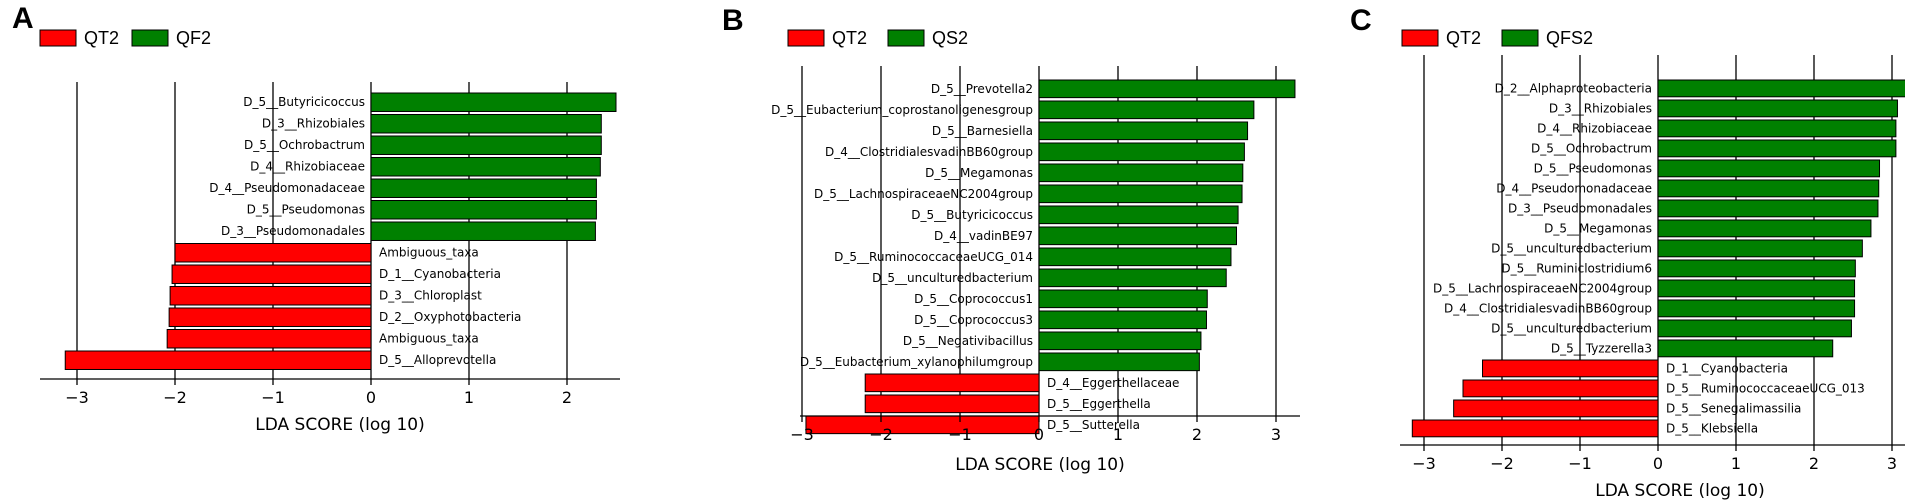 Image resolution: width=1905 pixels, height=502 pixels. I want to click on category-label: D_5__Ruminiclostridium6, so click(1576, 268).